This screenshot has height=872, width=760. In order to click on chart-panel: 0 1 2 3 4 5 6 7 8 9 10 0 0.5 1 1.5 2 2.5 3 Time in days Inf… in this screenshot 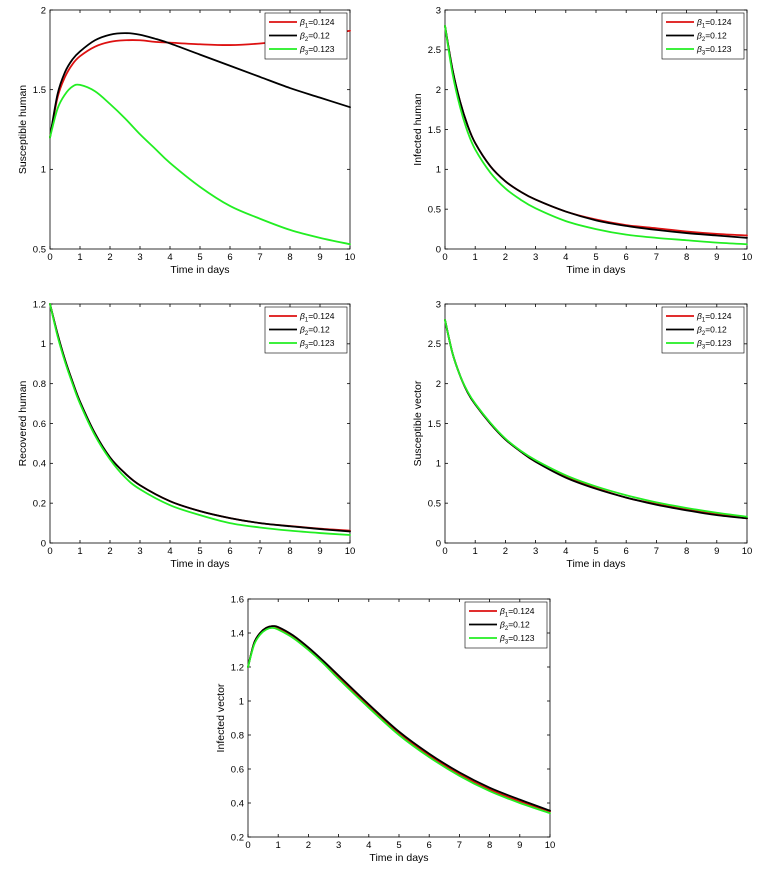, I will do `click(582, 140)`.